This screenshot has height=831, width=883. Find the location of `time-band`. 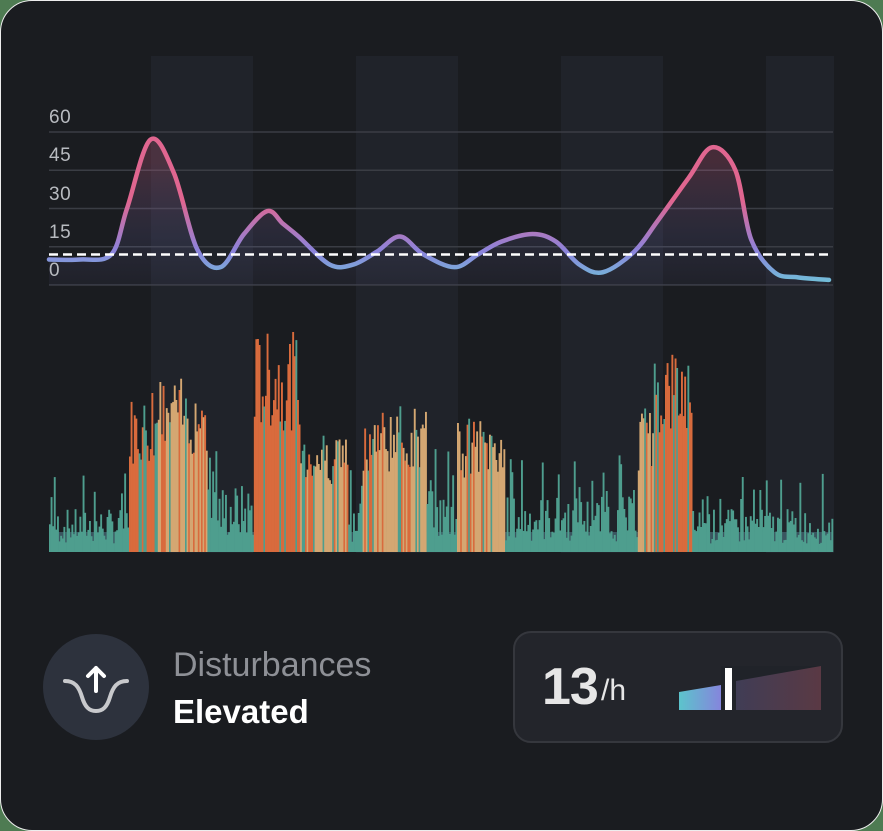

time-band is located at coordinates (800, 304).